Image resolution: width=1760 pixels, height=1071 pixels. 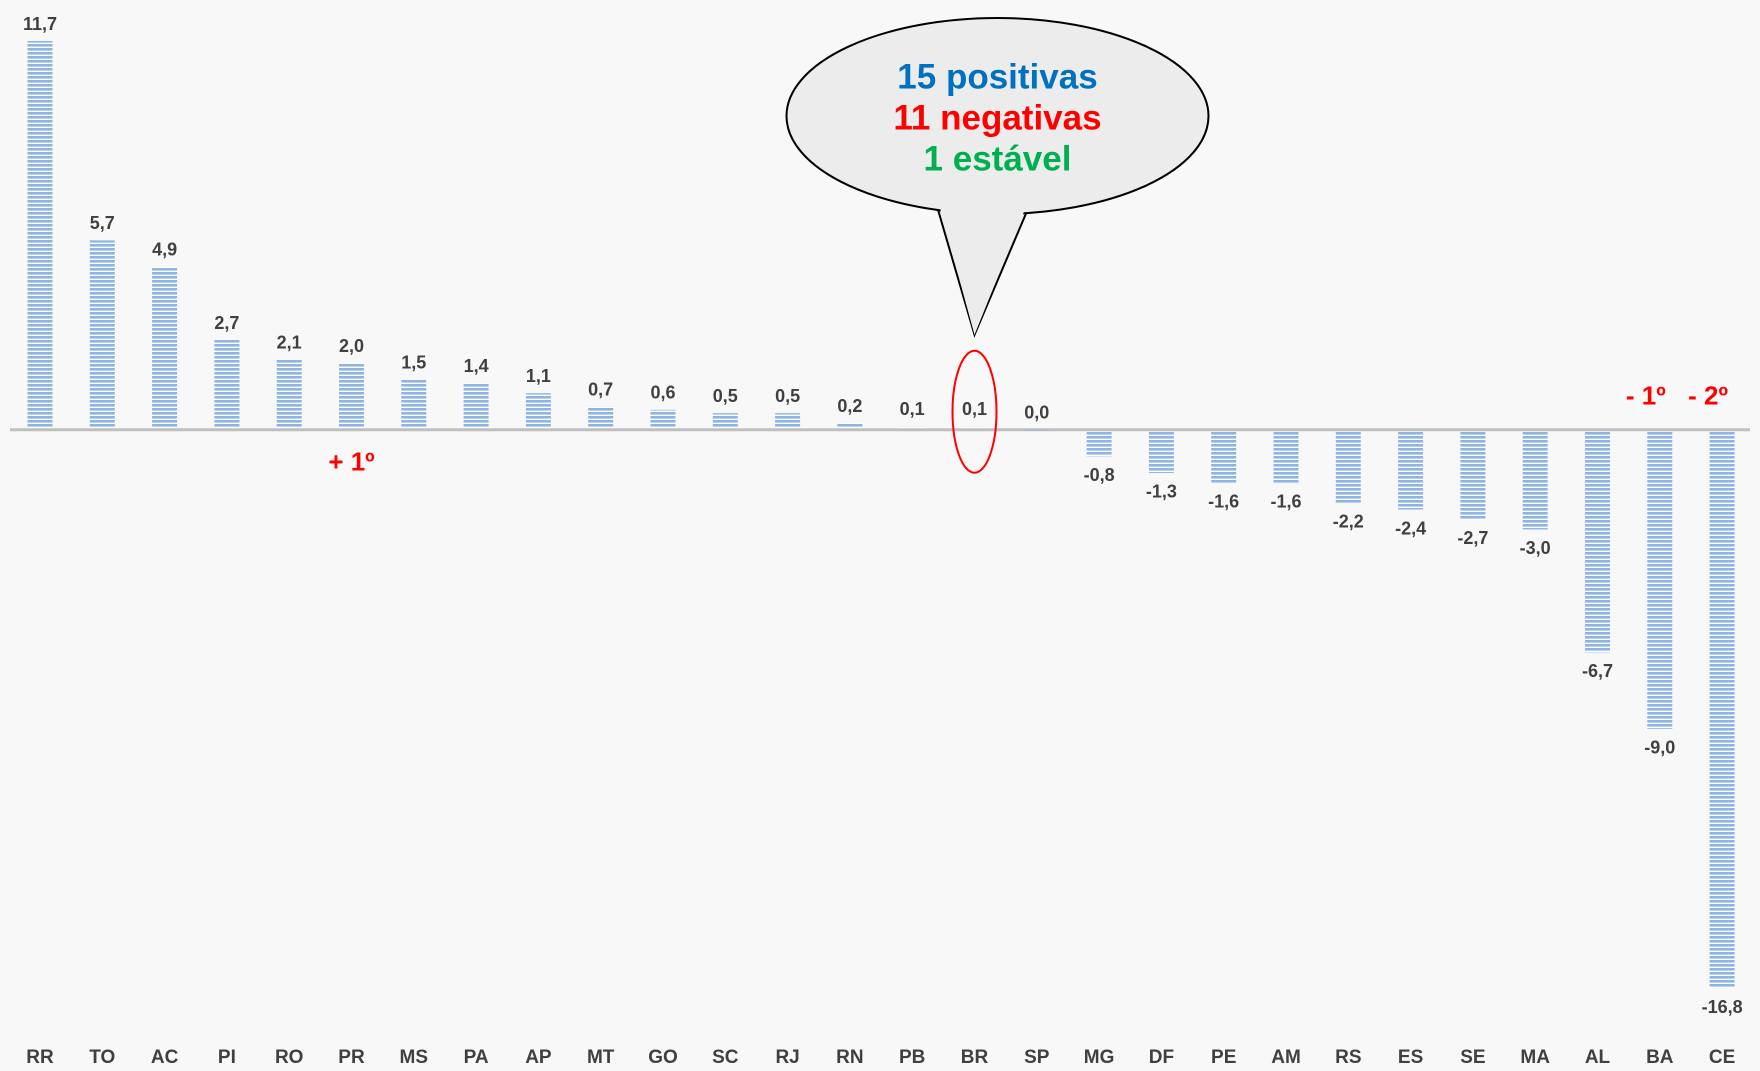 What do you see at coordinates (1036, 413) in the screenshot?
I see `value-label: 0,0` at bounding box center [1036, 413].